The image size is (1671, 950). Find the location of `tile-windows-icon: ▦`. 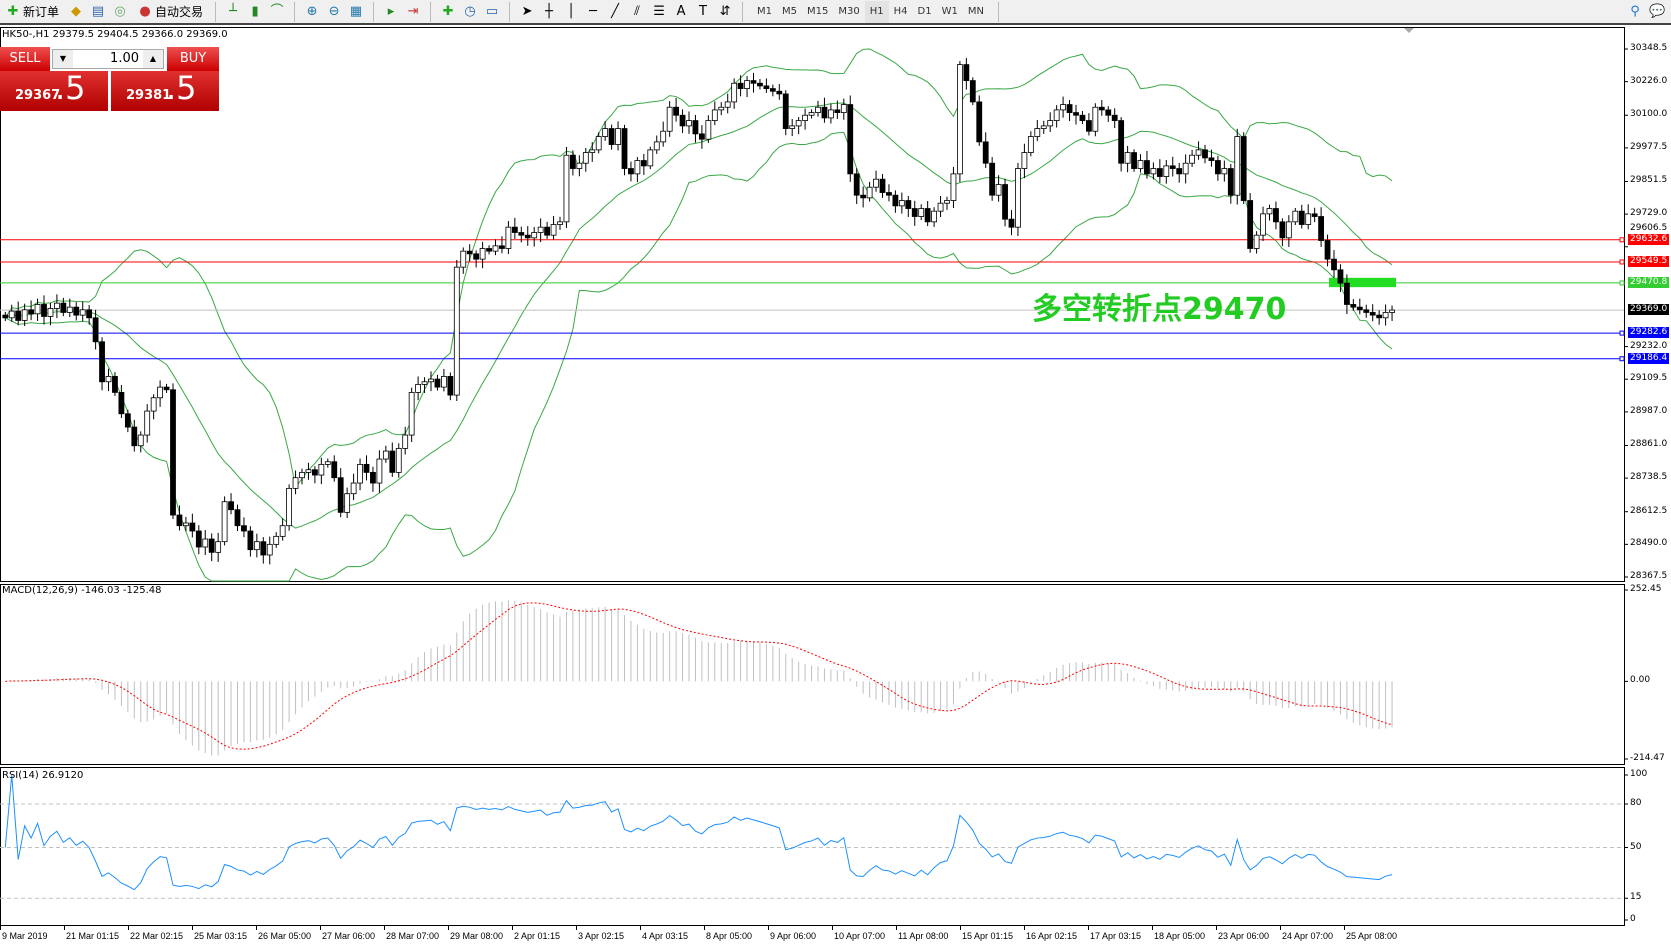

tile-windows-icon: ▦ is located at coordinates (356, 11).